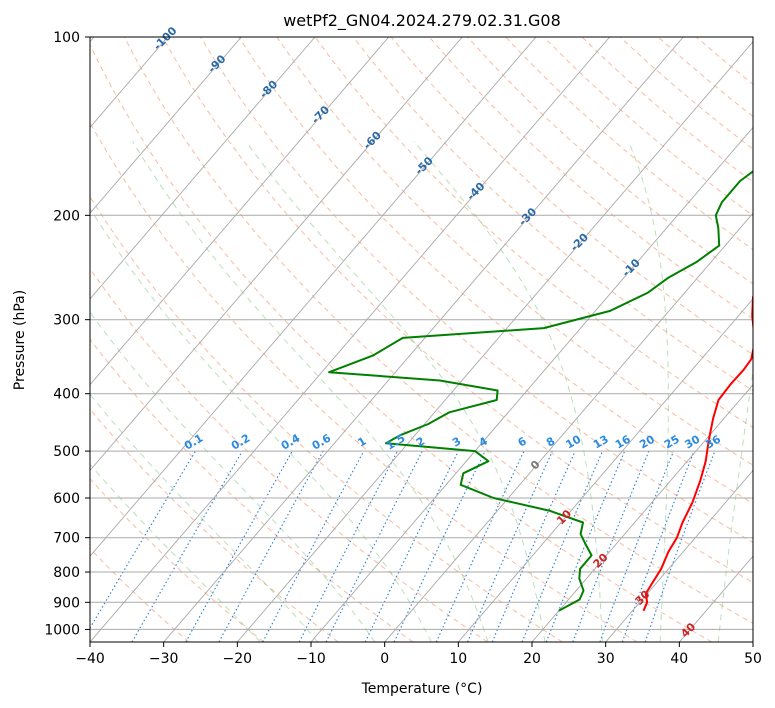 This screenshot has width=775, height=708. Describe the element at coordinates (418, 654) in the screenshot. I see `x-axis: −40 −30 −20 −10 0 10 20 30 40 50` at that location.